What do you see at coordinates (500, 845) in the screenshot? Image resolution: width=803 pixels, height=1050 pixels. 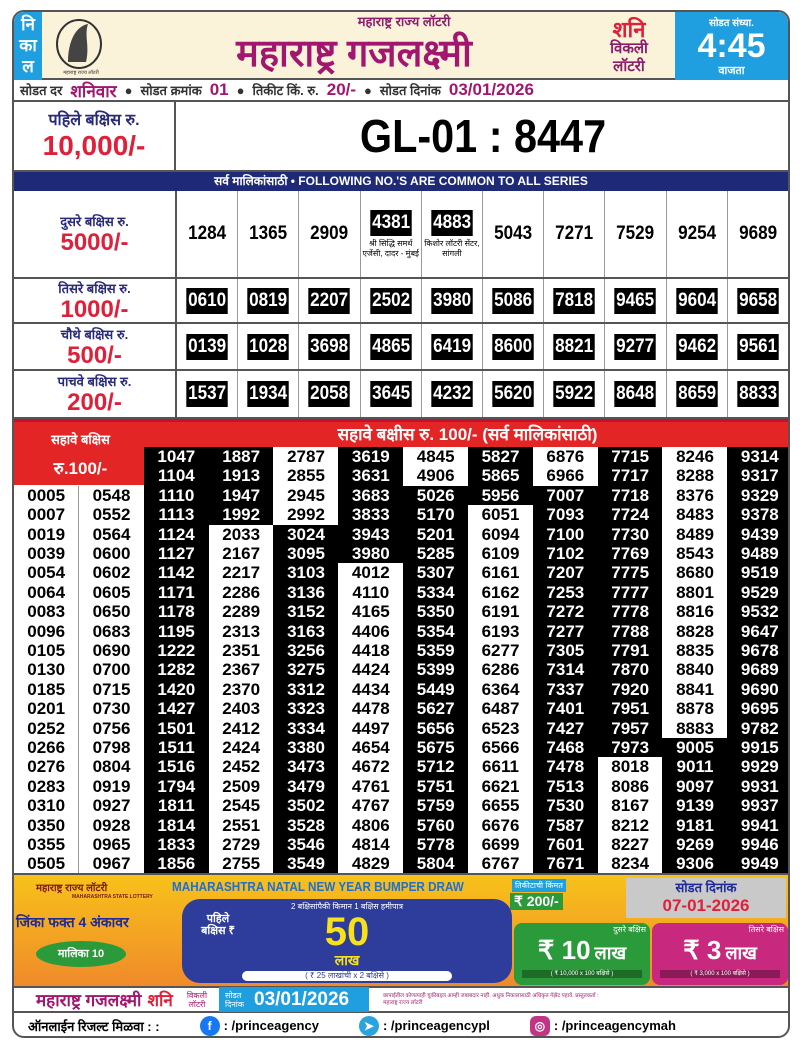 I see `sixth-prize-number: 6699` at bounding box center [500, 845].